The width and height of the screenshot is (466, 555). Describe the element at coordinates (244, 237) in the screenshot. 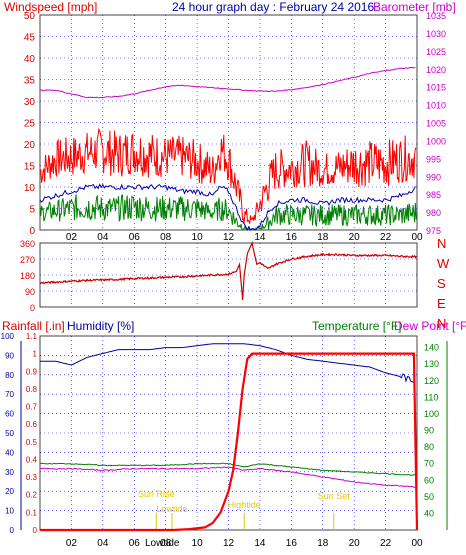

I see `wind-panel-x-ticks: 02 04 06 08 10 12 14 16 18 20 22 00` at that location.